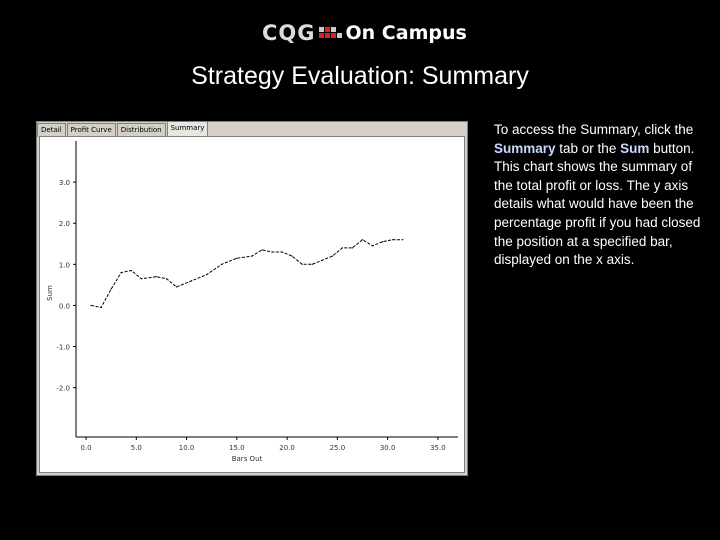 The image size is (720, 540). Describe the element at coordinates (187, 448) in the screenshot. I see `x-tick-label: 10.0` at that location.